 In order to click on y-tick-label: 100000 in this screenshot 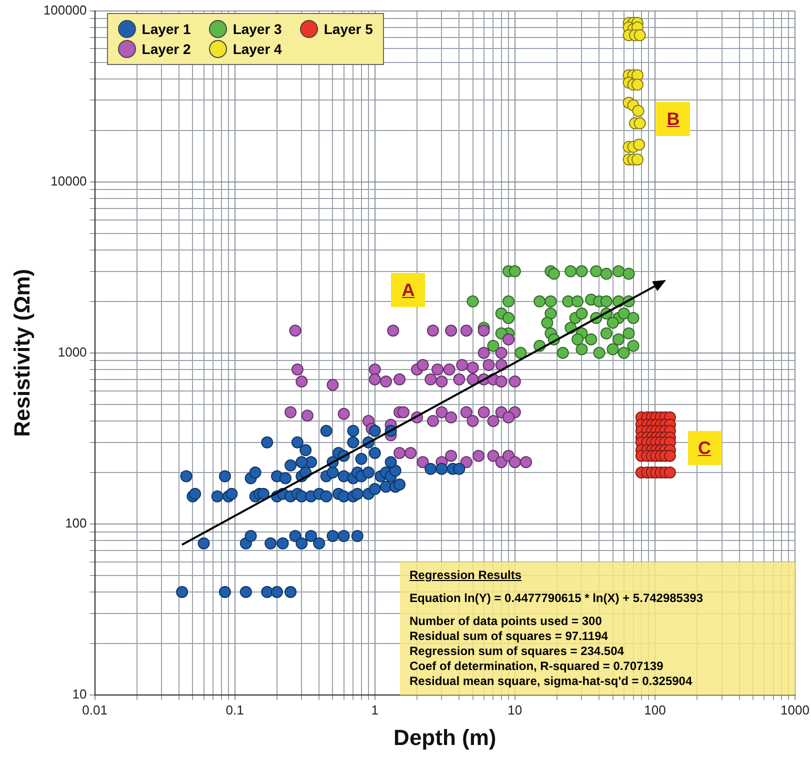, I will do `click(65, 10)`.